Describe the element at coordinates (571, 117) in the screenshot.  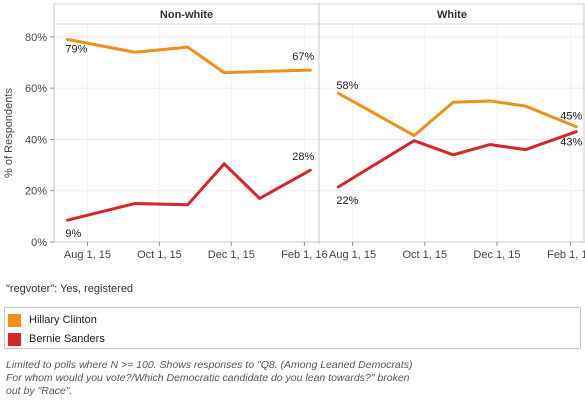
I see `data-label-end: 45%` at that location.